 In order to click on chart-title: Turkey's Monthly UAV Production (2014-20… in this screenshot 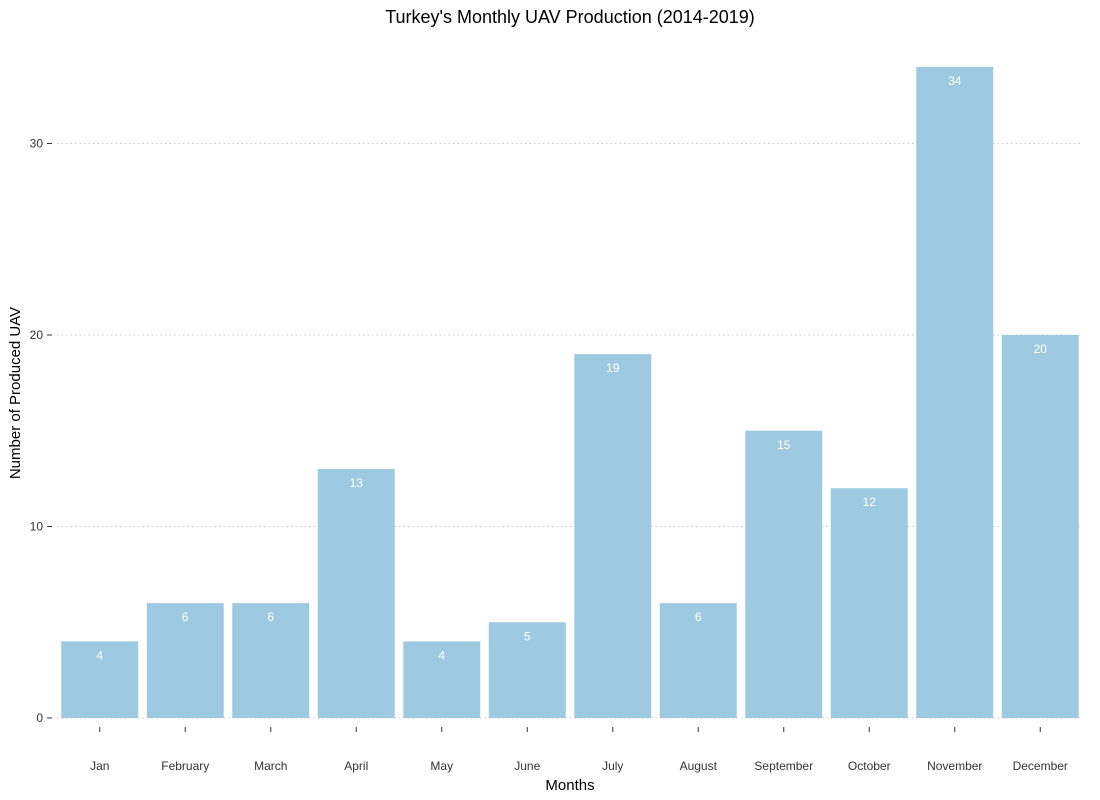, I will do `click(570, 17)`.